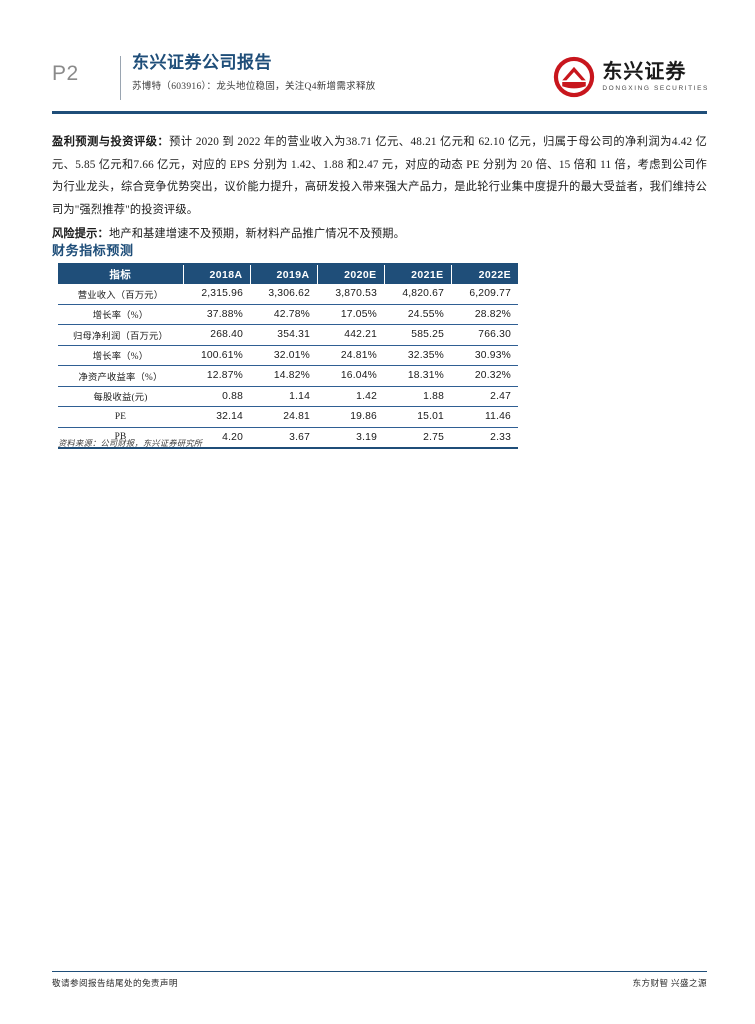  Describe the element at coordinates (350, 376) in the screenshot. I see `row-value: 16.04%` at that location.